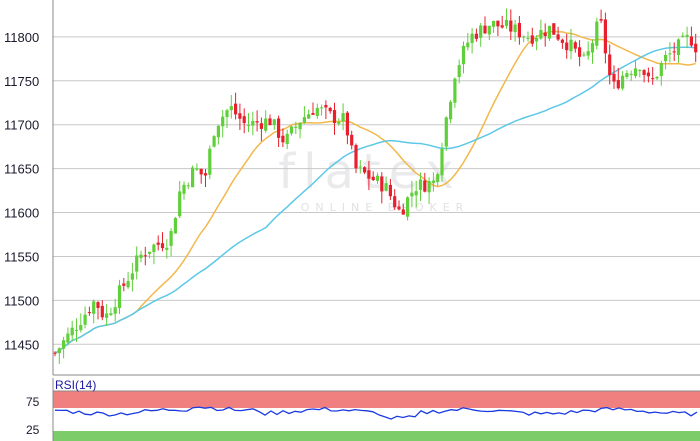  What do you see at coordinates (376, 413) in the screenshot?
I see `rsi-line` at bounding box center [376, 413].